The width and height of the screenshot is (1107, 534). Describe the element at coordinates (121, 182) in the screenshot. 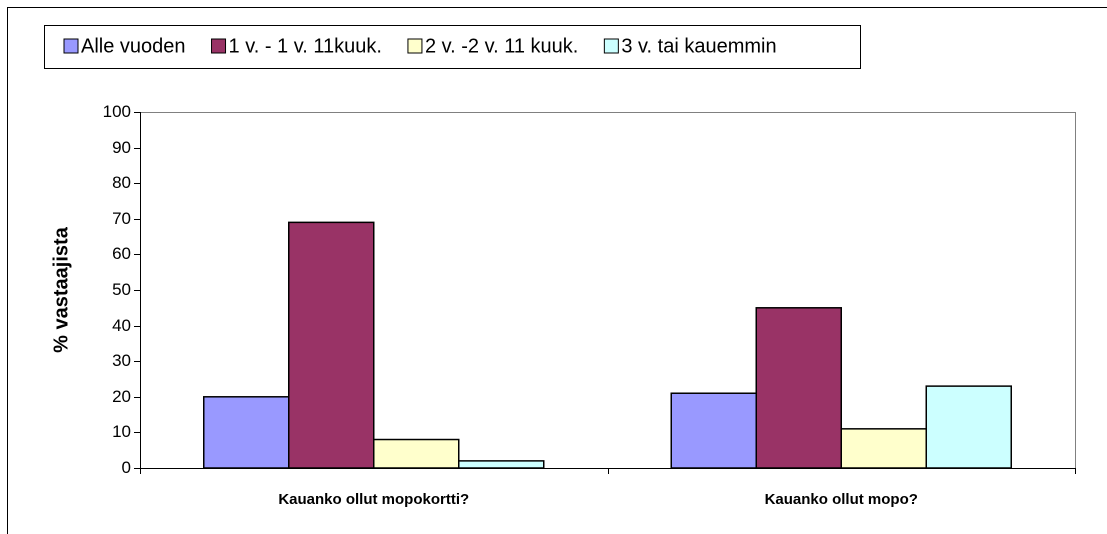

I see `y-tick-label: 80` at that location.